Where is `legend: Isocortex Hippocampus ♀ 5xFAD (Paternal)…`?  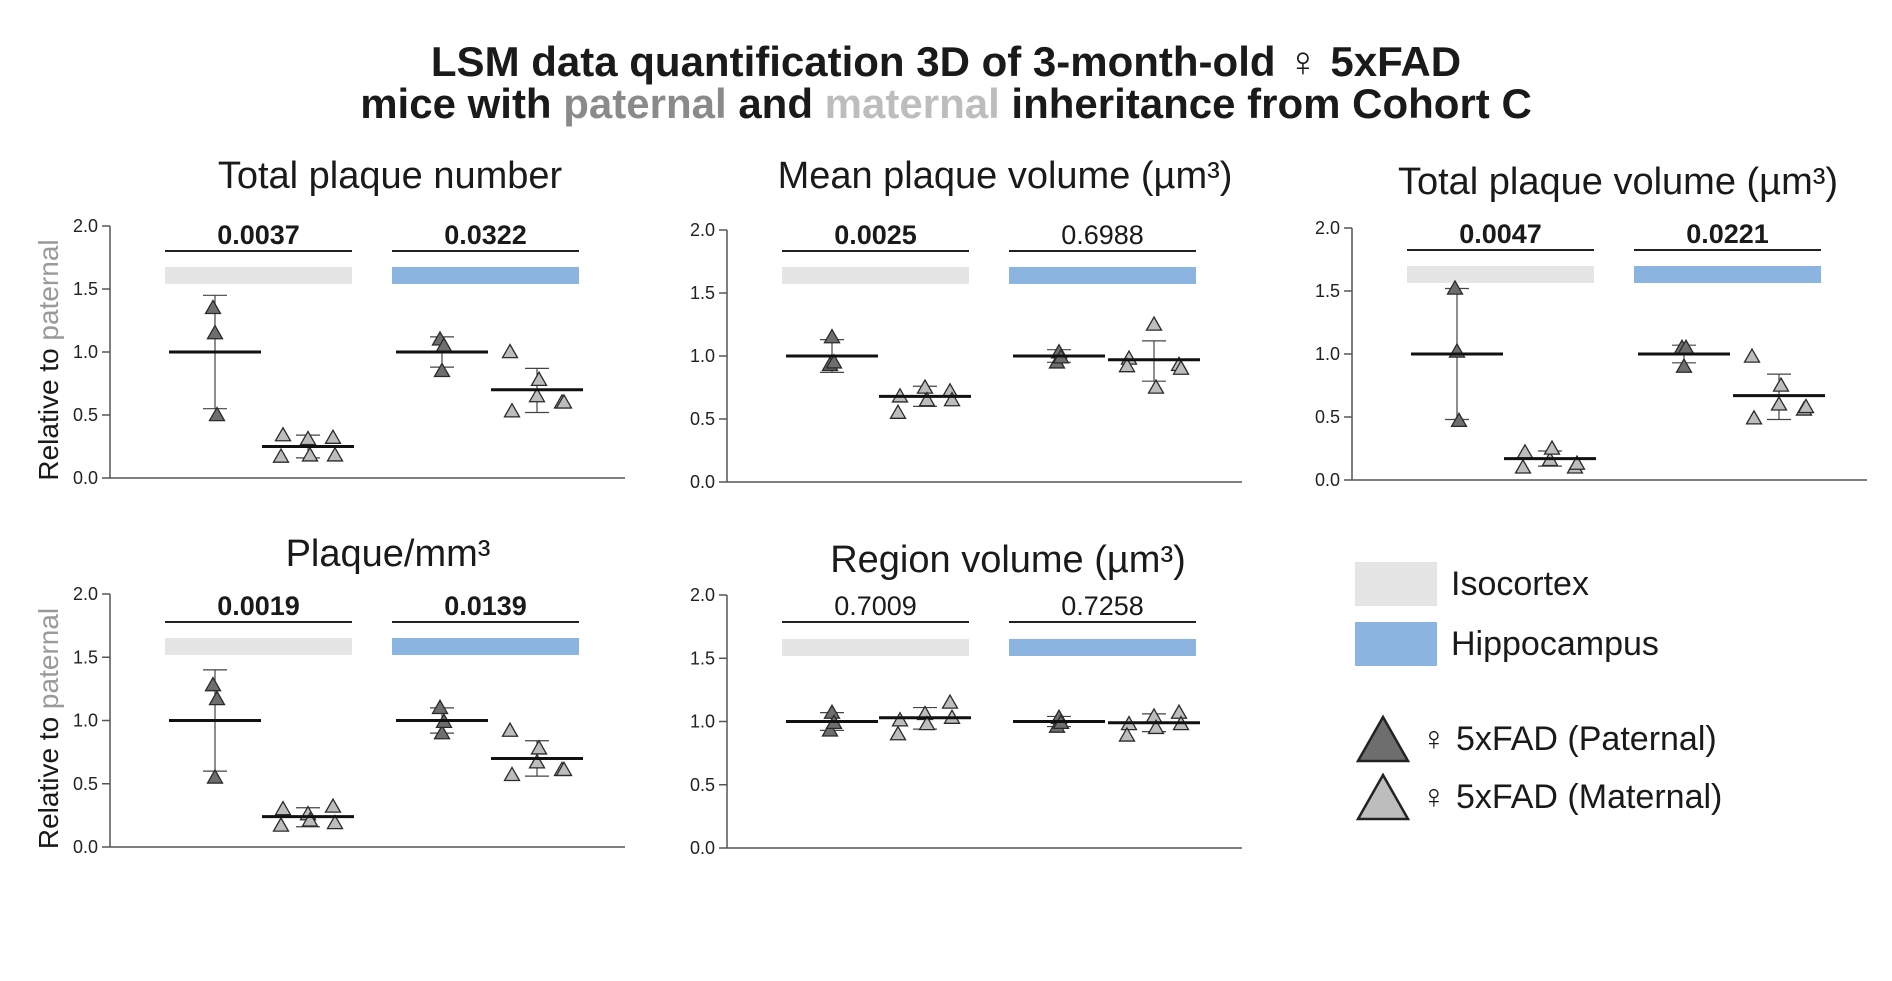
legend: Isocortex Hippocampus ♀ 5xFAD (Paternal)… is located at coordinates (1605, 702).